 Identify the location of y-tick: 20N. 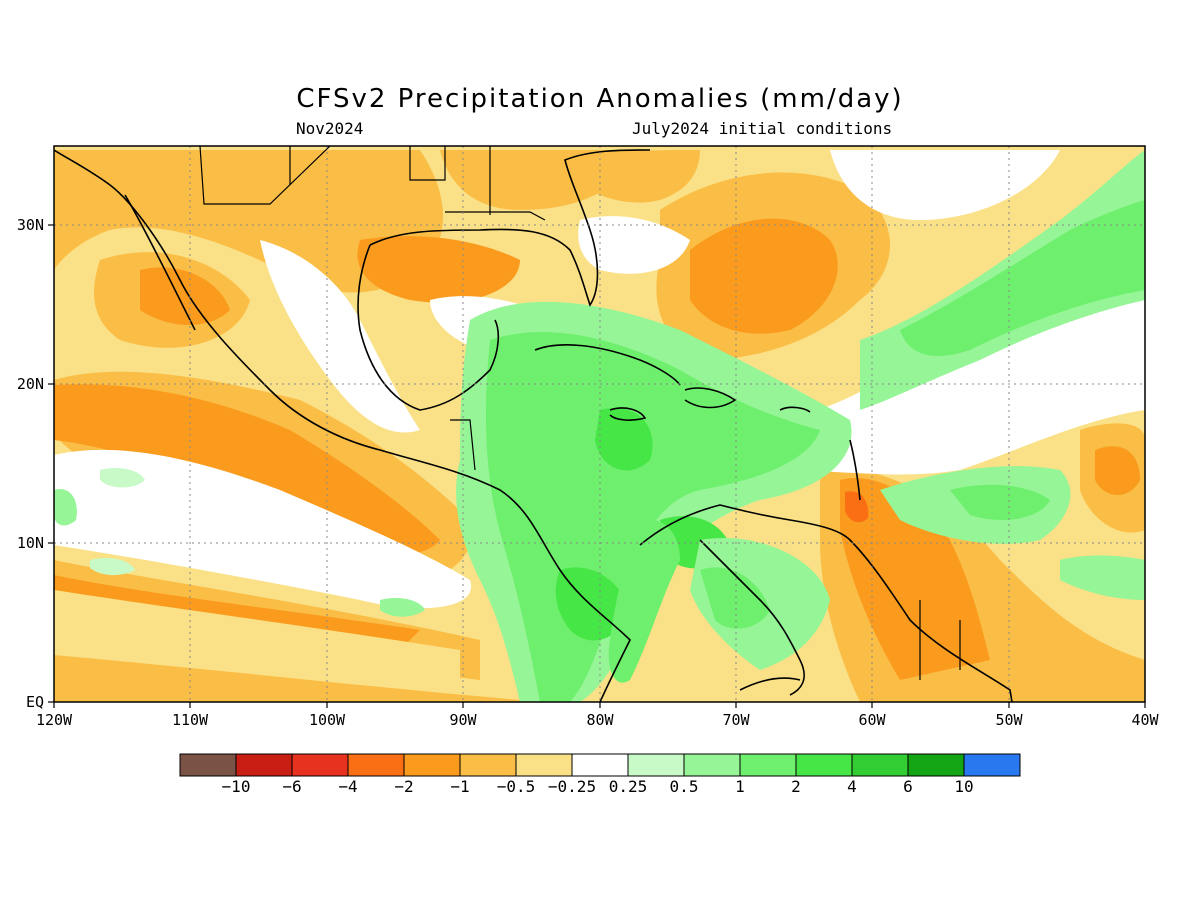
(30, 384).